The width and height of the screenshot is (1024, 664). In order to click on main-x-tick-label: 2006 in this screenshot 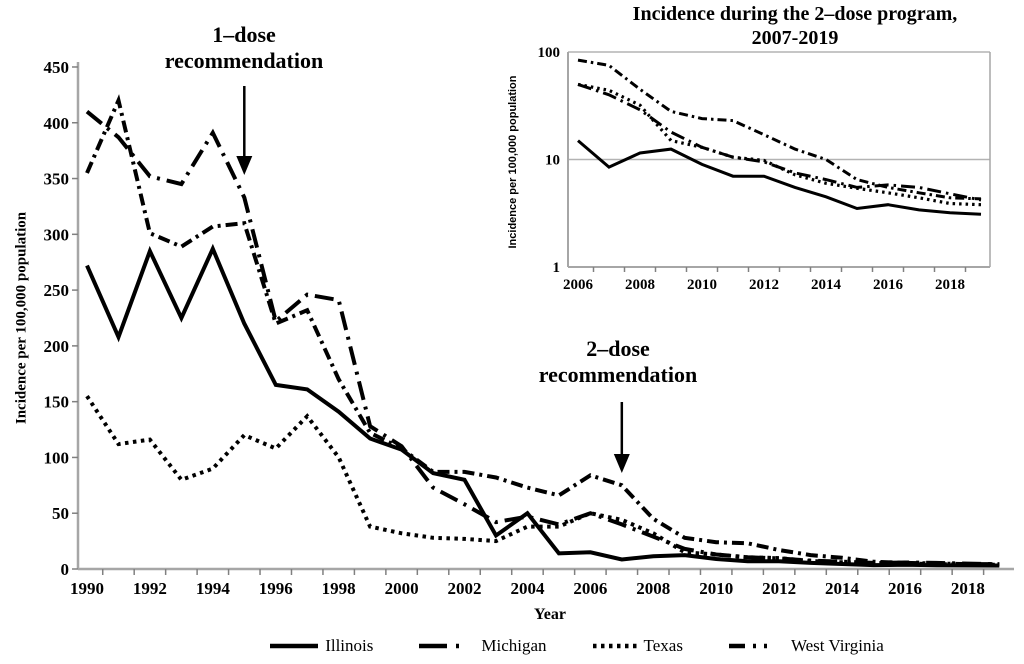, I will do `click(590, 588)`.